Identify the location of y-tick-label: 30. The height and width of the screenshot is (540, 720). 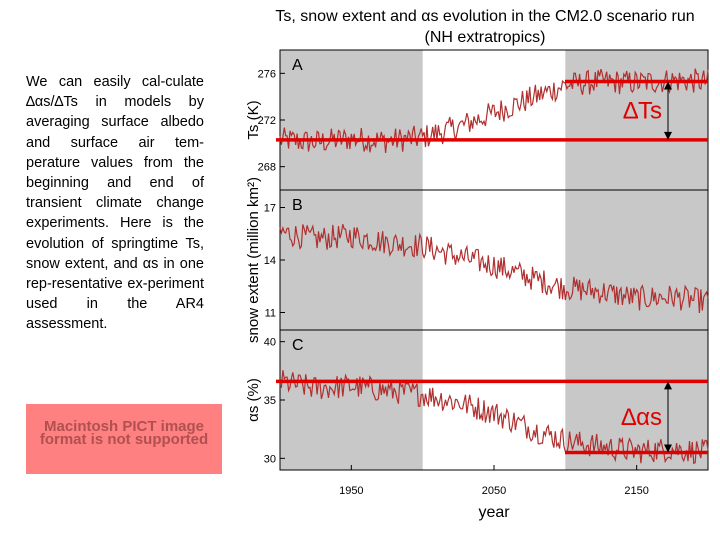
(270, 459).